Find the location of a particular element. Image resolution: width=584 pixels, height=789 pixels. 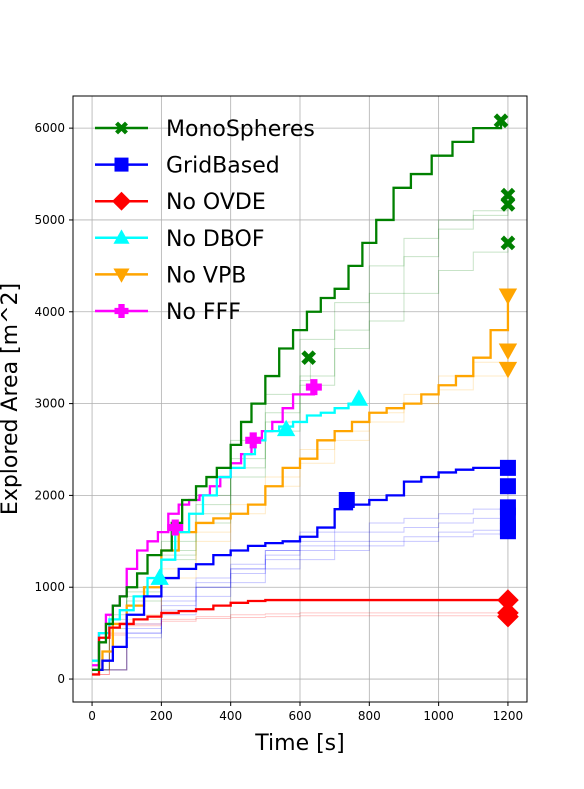

y-tick-label: 6000 is located at coordinates (49, 128).